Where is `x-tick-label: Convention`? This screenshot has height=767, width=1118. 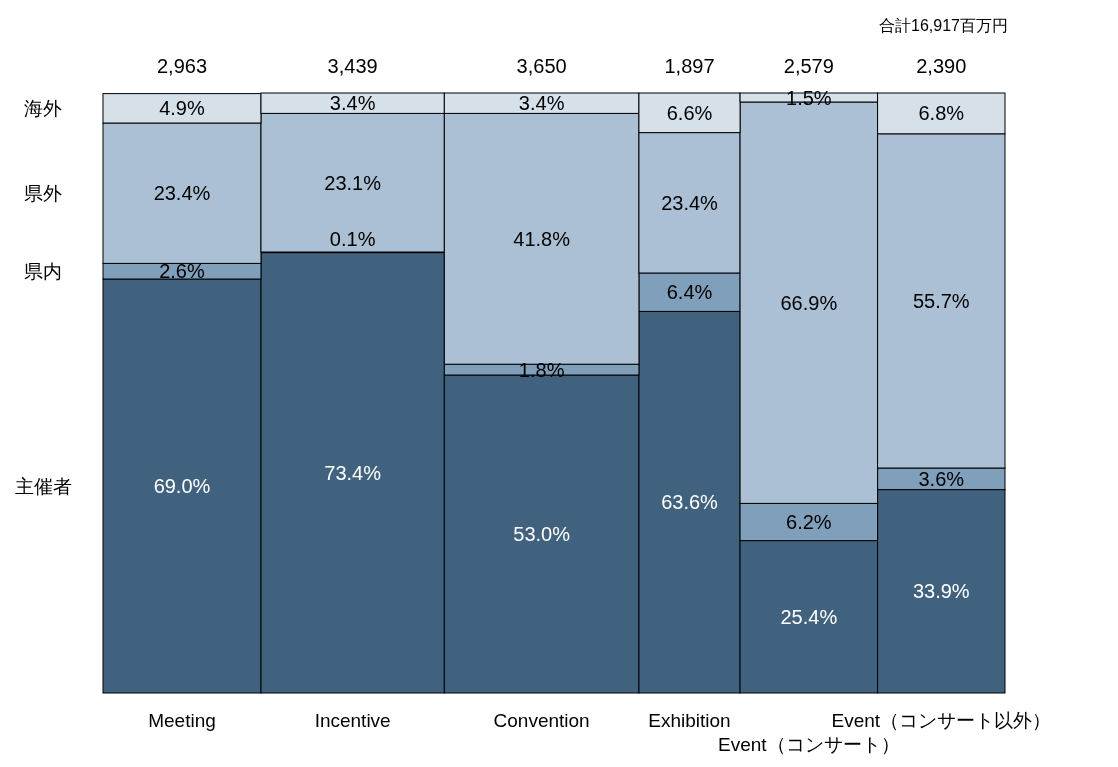 x-tick-label: Convention is located at coordinates (541, 720).